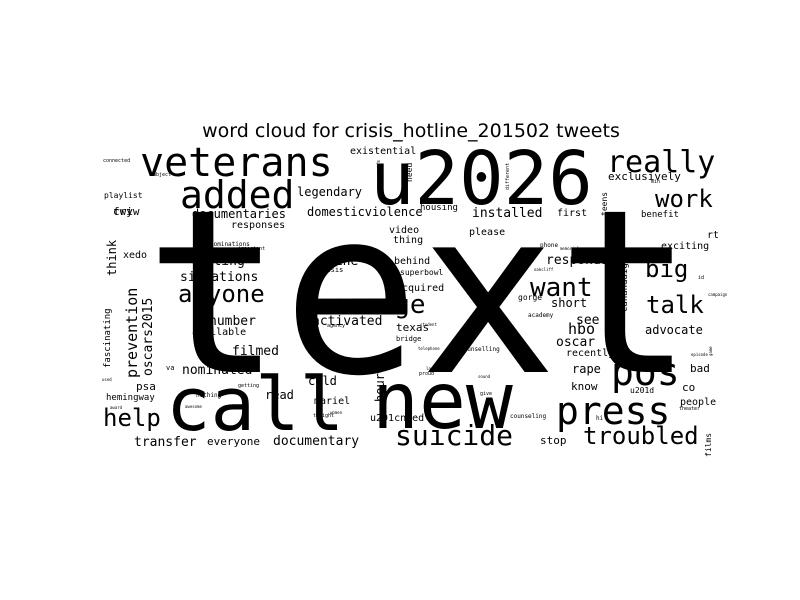 The image size is (800, 600). Describe the element at coordinates (108, 338) in the screenshot. I see `word-fascinating: fascinating` at that location.